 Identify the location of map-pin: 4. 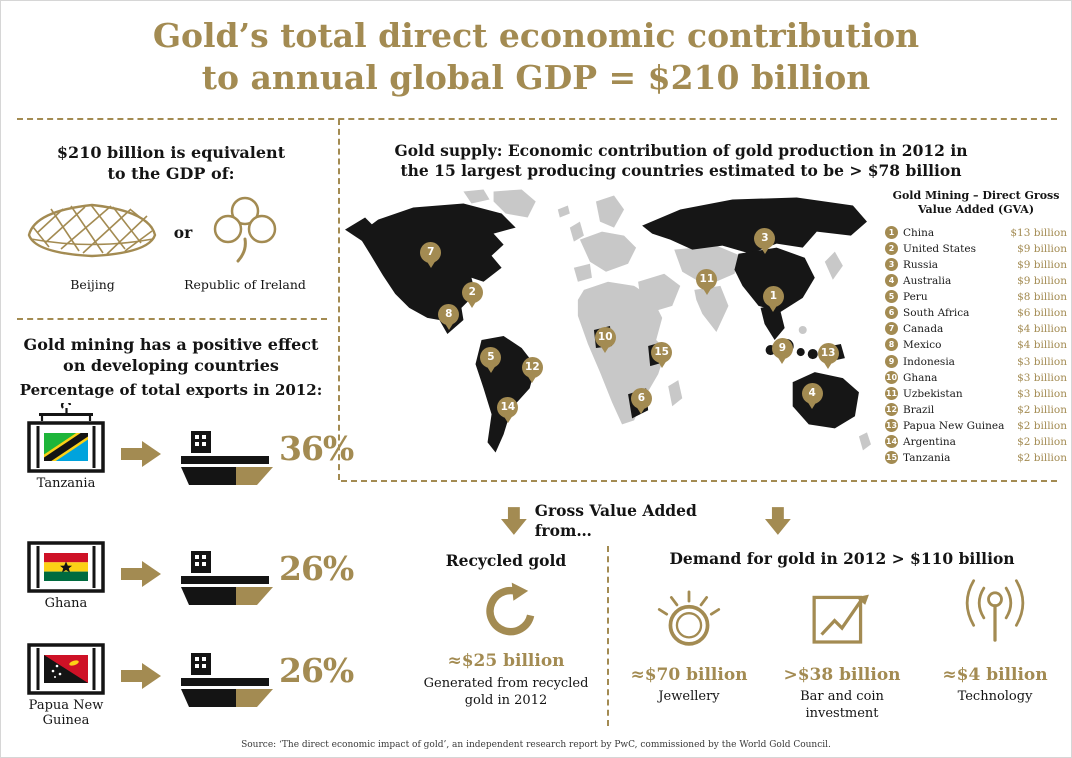
(812, 396).